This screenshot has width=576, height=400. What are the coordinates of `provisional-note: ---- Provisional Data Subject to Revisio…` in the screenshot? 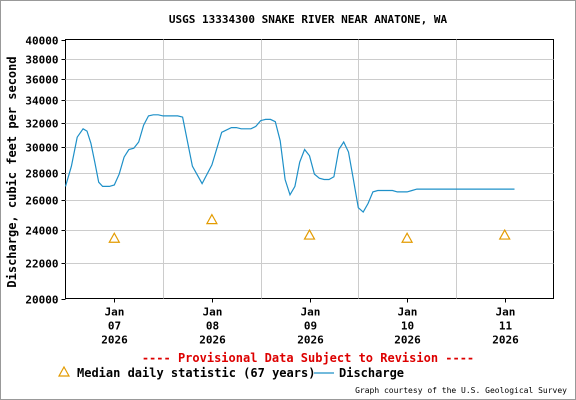 It's located at (308, 358).